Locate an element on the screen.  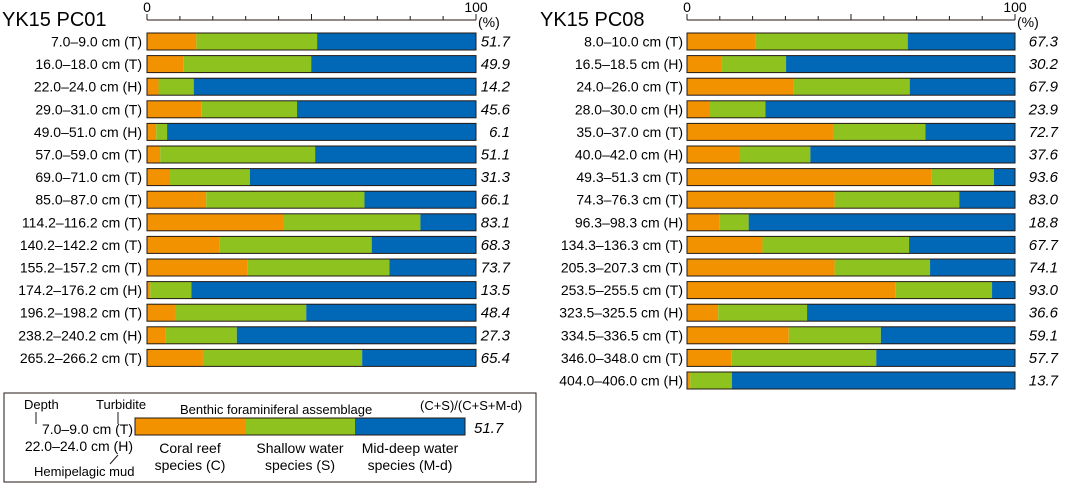
ratio-value: 67.7 is located at coordinates (1044, 245).